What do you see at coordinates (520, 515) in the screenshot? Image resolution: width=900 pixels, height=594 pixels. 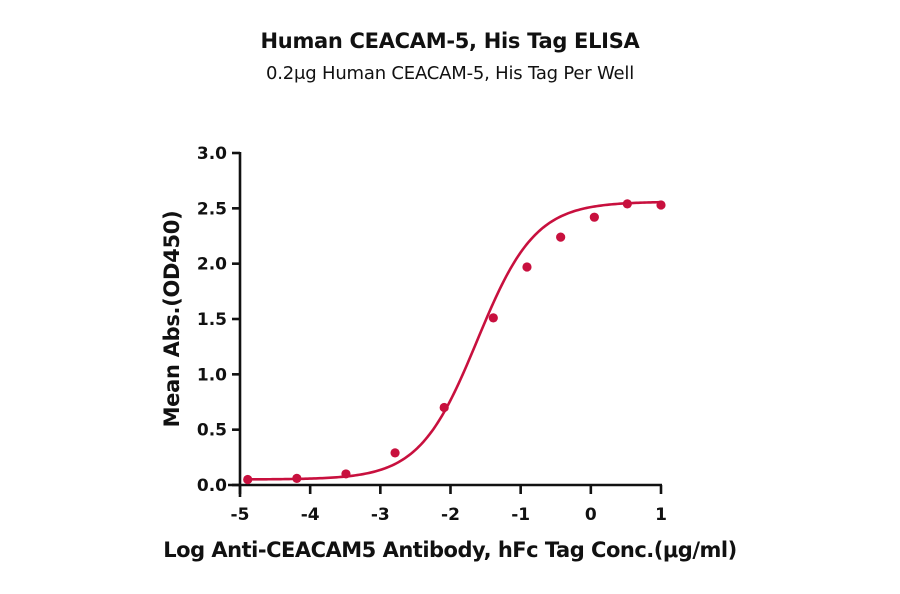 I see `x-tick-label: -1` at bounding box center [520, 515].